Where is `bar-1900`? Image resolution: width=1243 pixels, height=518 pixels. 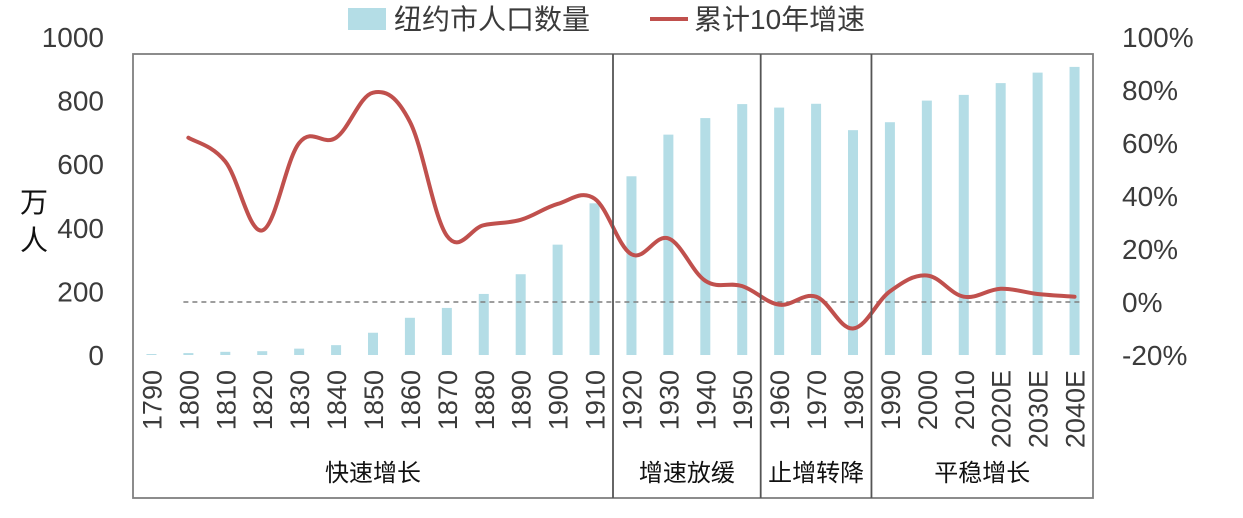
bar-1900 is located at coordinates (558, 300).